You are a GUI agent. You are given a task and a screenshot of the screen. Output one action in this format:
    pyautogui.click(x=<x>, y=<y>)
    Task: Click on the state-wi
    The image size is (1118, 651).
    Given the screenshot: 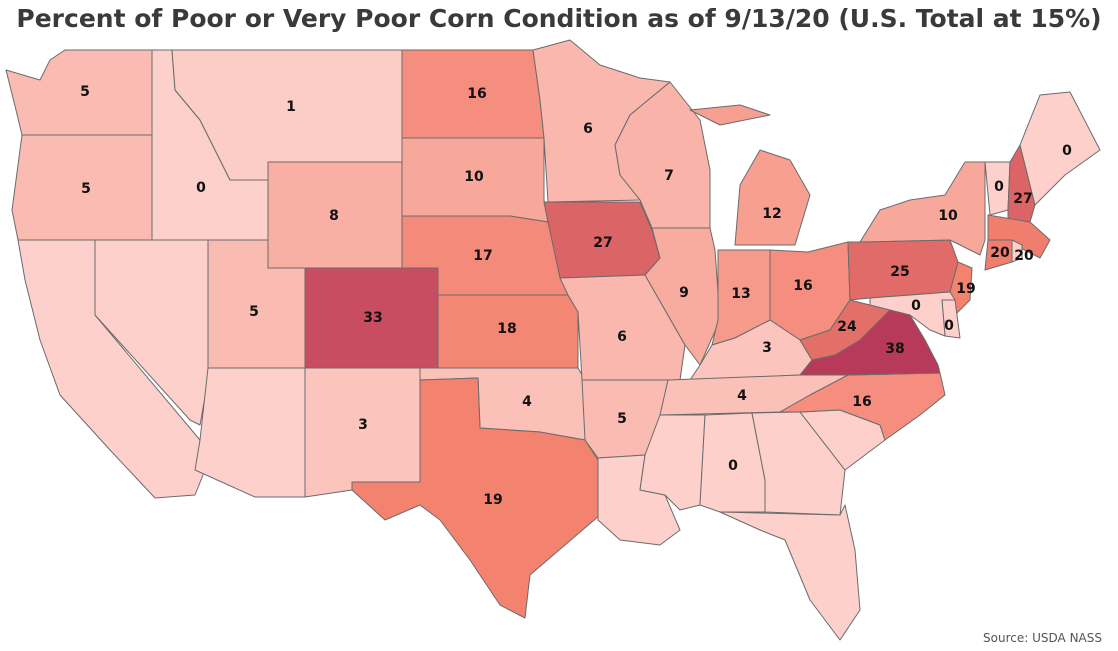 What is the action you would take?
    pyautogui.click(x=662, y=155)
    